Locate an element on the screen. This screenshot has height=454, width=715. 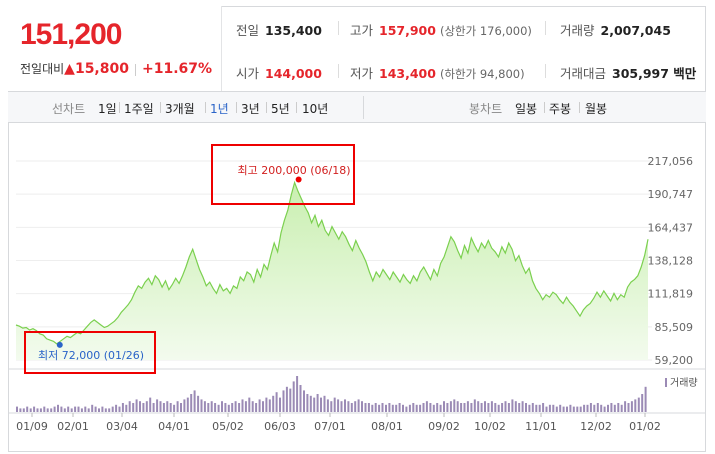
period-5y: 5년 is located at coordinates (280, 109).